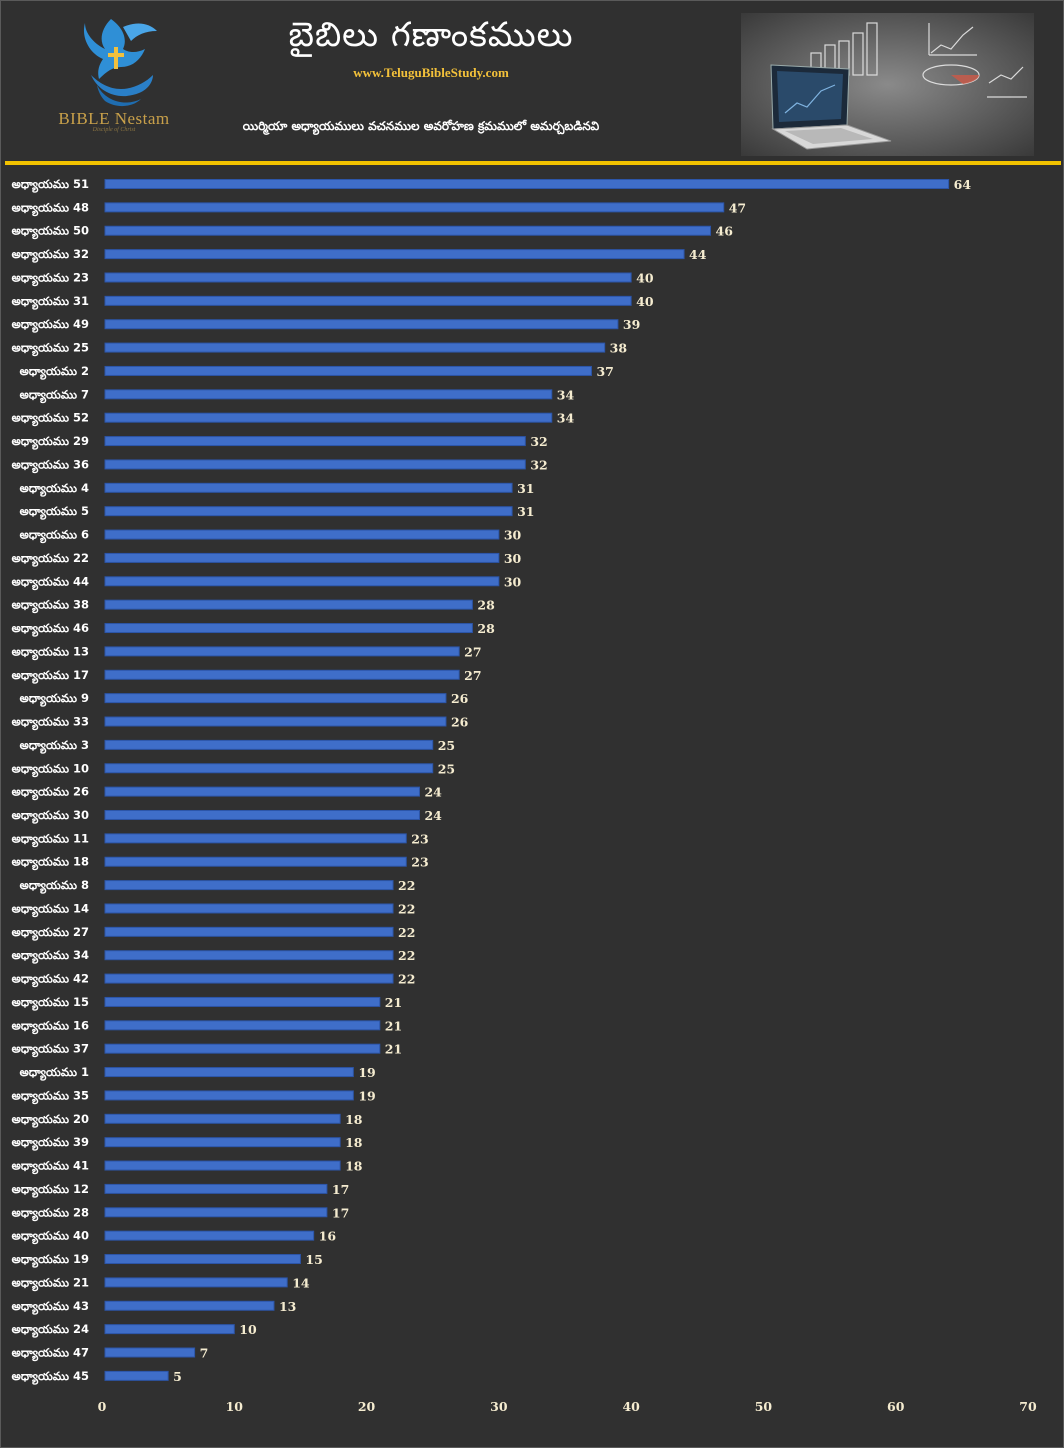 Image resolution: width=1064 pixels, height=1448 pixels. Describe the element at coordinates (340, 1212) in the screenshot. I see `value-label: 17` at that location.